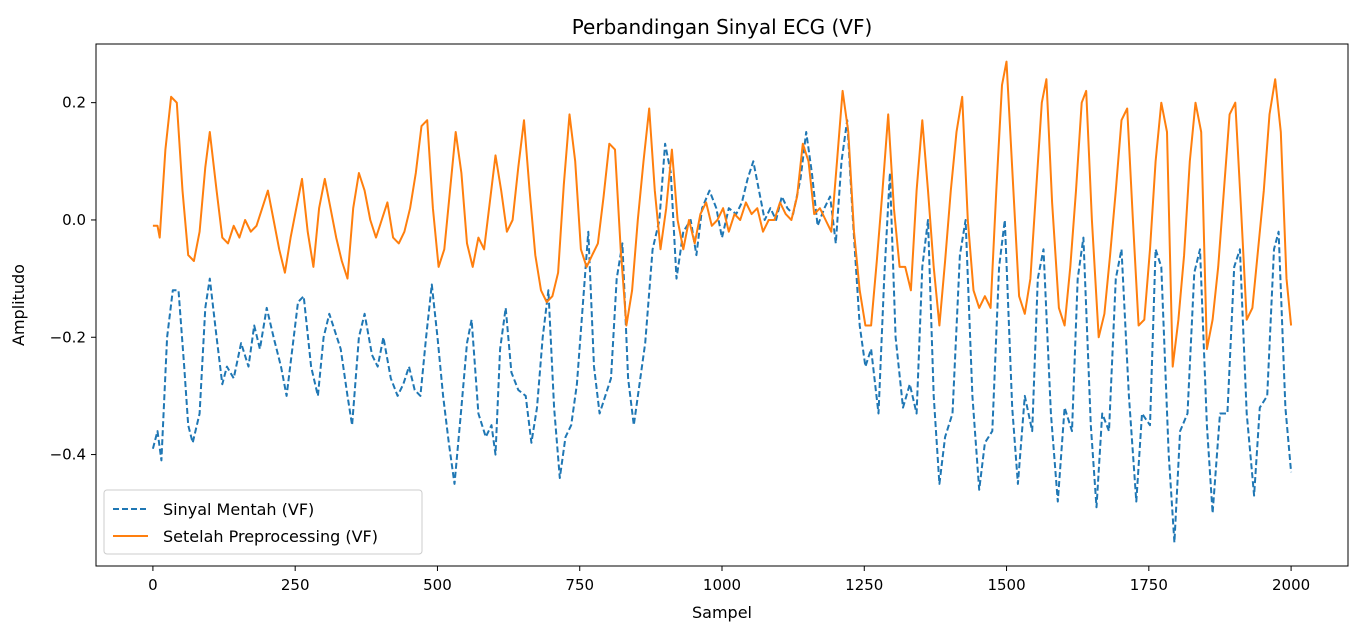 The height and width of the screenshot is (631, 1359). What do you see at coordinates (295, 585) in the screenshot?
I see `x-tick-label: 250` at bounding box center [295, 585].